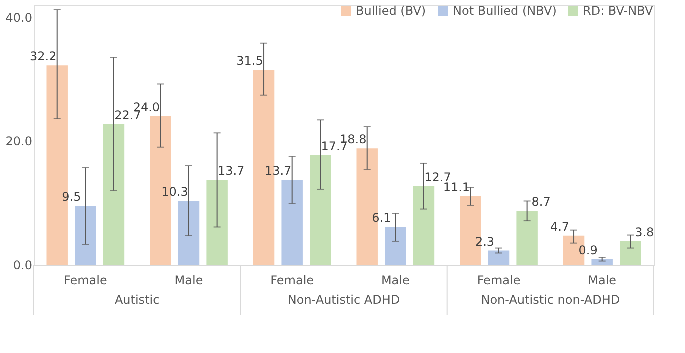 Image resolution: width=685 pixels, height=353 pixels. Describe the element at coordinates (391, 11) in the screenshot. I see `legend-label: Bullied (BV)` at that location.